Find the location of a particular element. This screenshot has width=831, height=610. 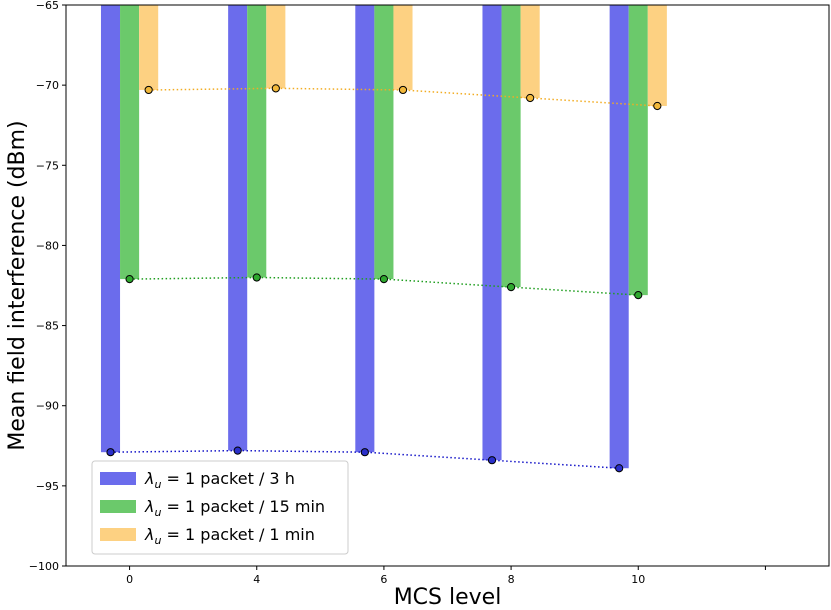

y-tick-label: −85 is located at coordinates (47, 326).